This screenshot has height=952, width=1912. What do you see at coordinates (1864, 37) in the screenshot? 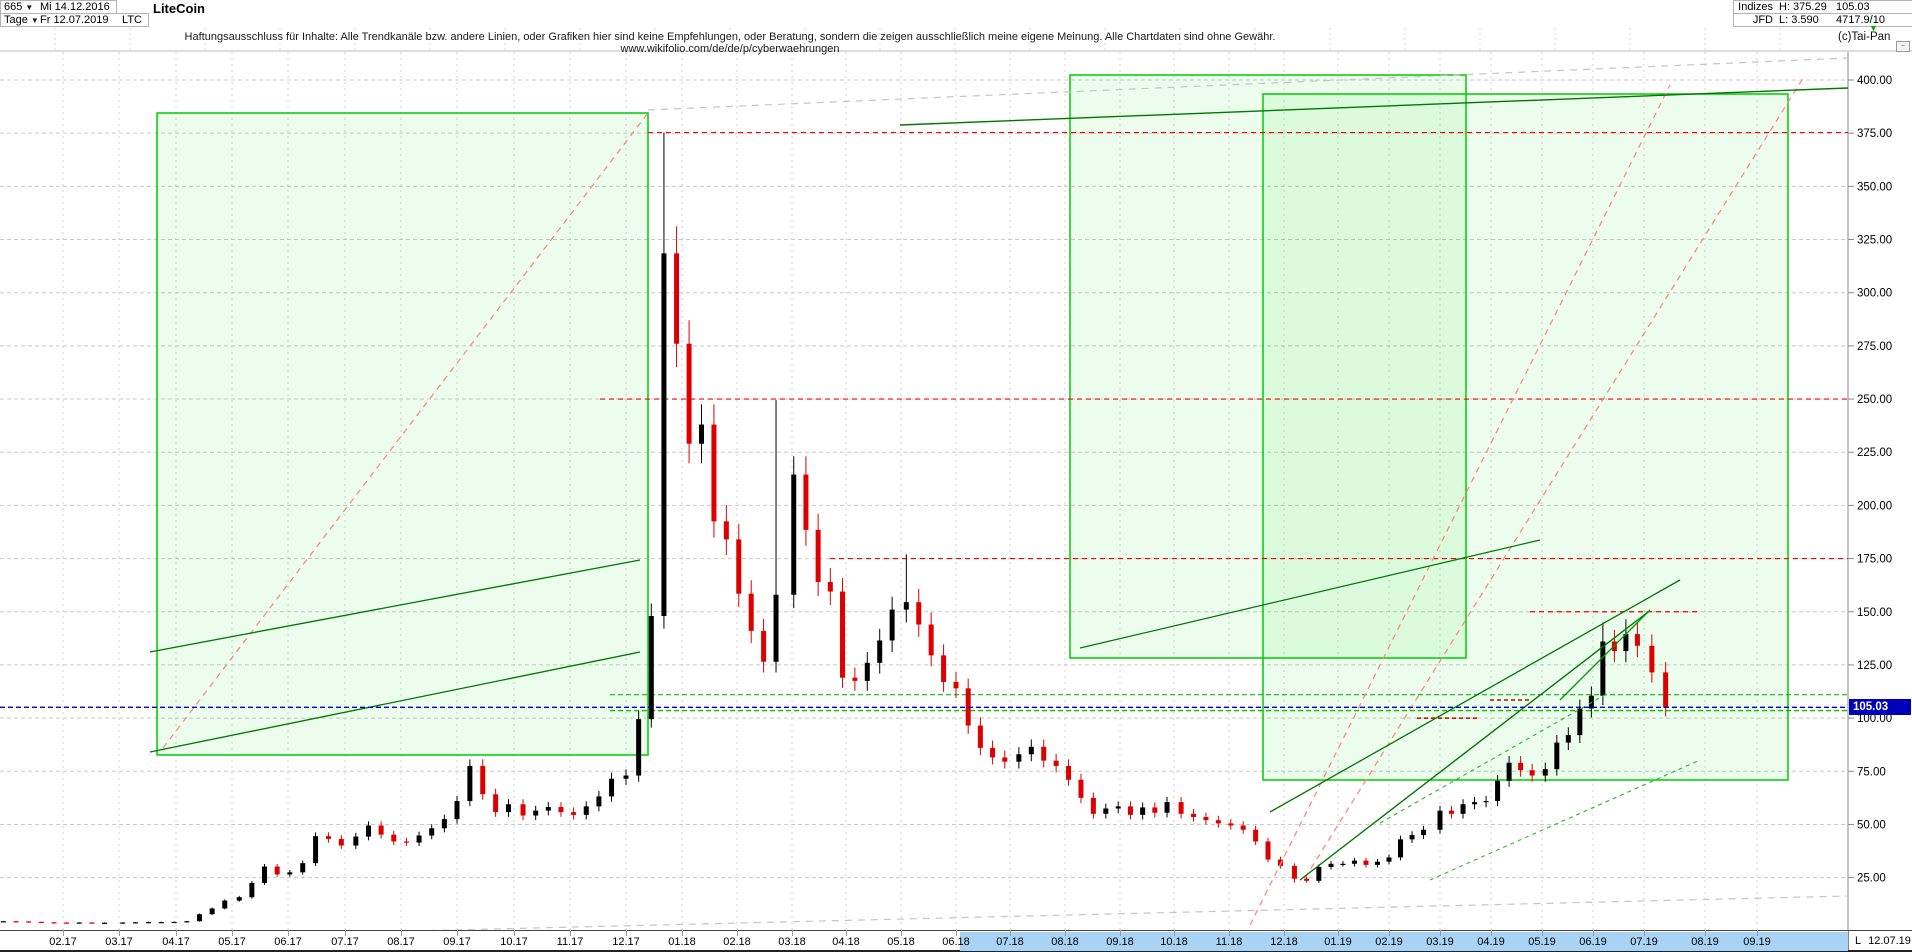
I see `copyright-label: (c)Tai-Pan` at bounding box center [1864, 37].